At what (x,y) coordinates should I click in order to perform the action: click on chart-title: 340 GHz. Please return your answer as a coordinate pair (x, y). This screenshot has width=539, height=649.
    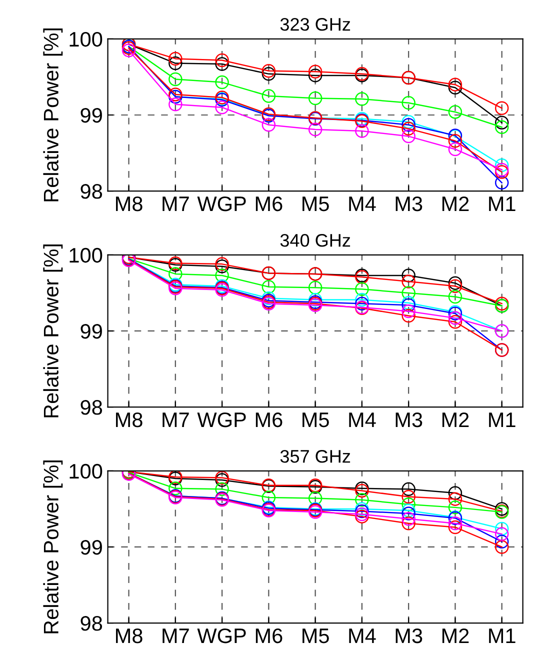
    Looking at the image, I should click on (315, 240).